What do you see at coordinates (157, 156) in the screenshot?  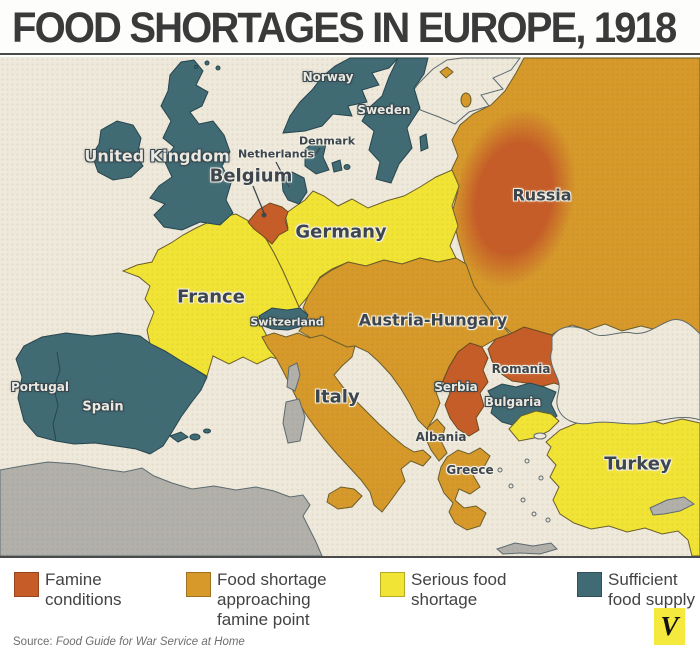 I see `map-label-united-kingdom: United Kingdom` at bounding box center [157, 156].